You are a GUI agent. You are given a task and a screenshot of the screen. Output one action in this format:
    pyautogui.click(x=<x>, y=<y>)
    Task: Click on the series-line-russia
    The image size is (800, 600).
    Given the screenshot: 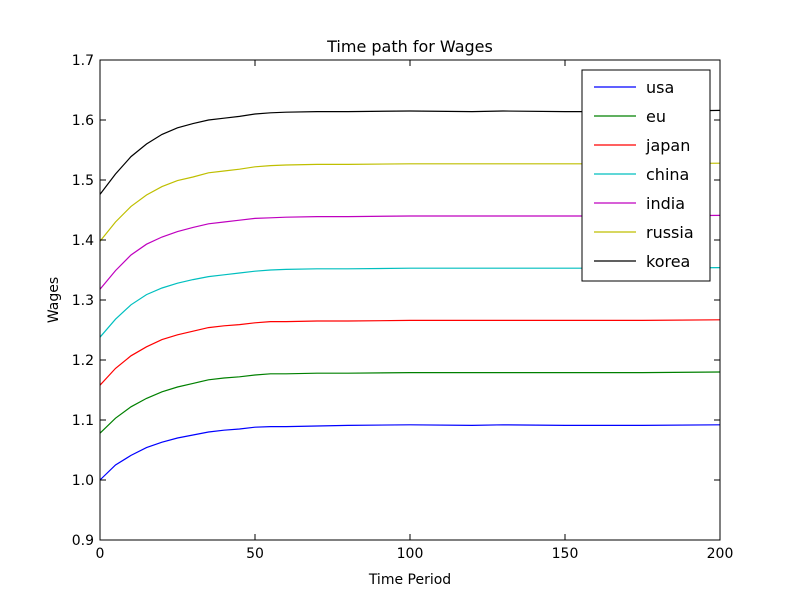 What is the action you would take?
    pyautogui.click(x=410, y=202)
    